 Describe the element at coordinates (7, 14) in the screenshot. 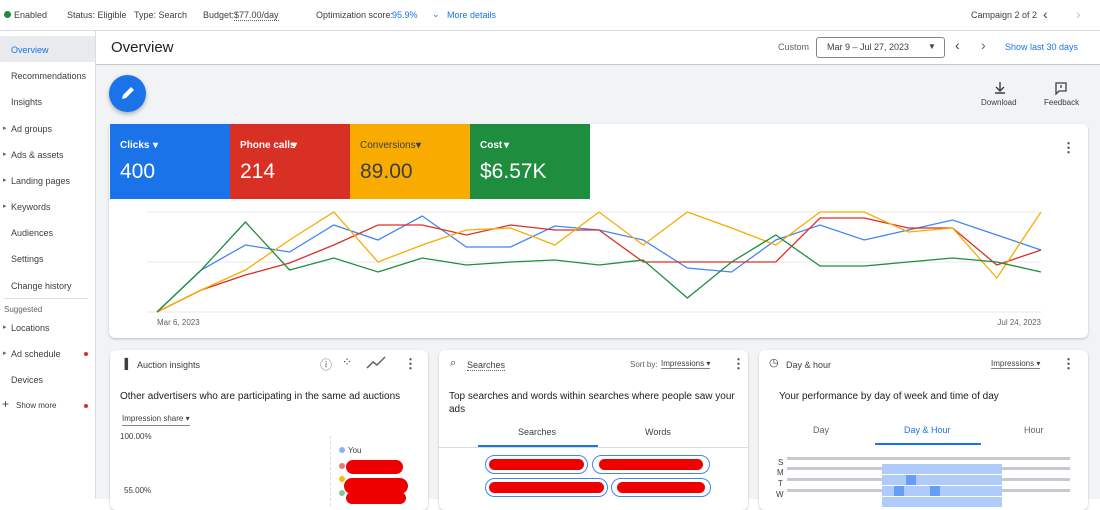

I see `status-dot` at that location.